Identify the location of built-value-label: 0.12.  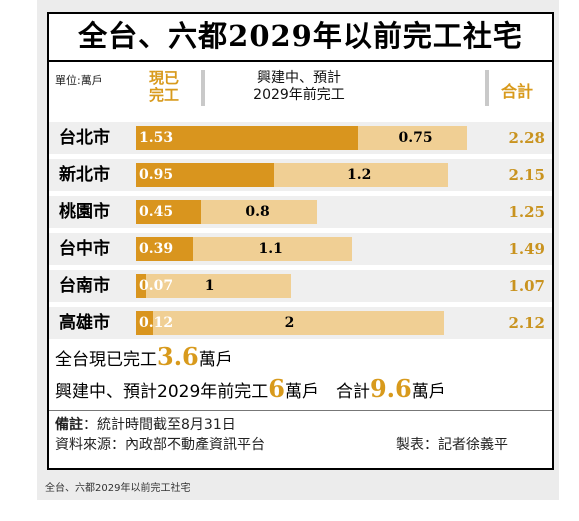
(156, 323).